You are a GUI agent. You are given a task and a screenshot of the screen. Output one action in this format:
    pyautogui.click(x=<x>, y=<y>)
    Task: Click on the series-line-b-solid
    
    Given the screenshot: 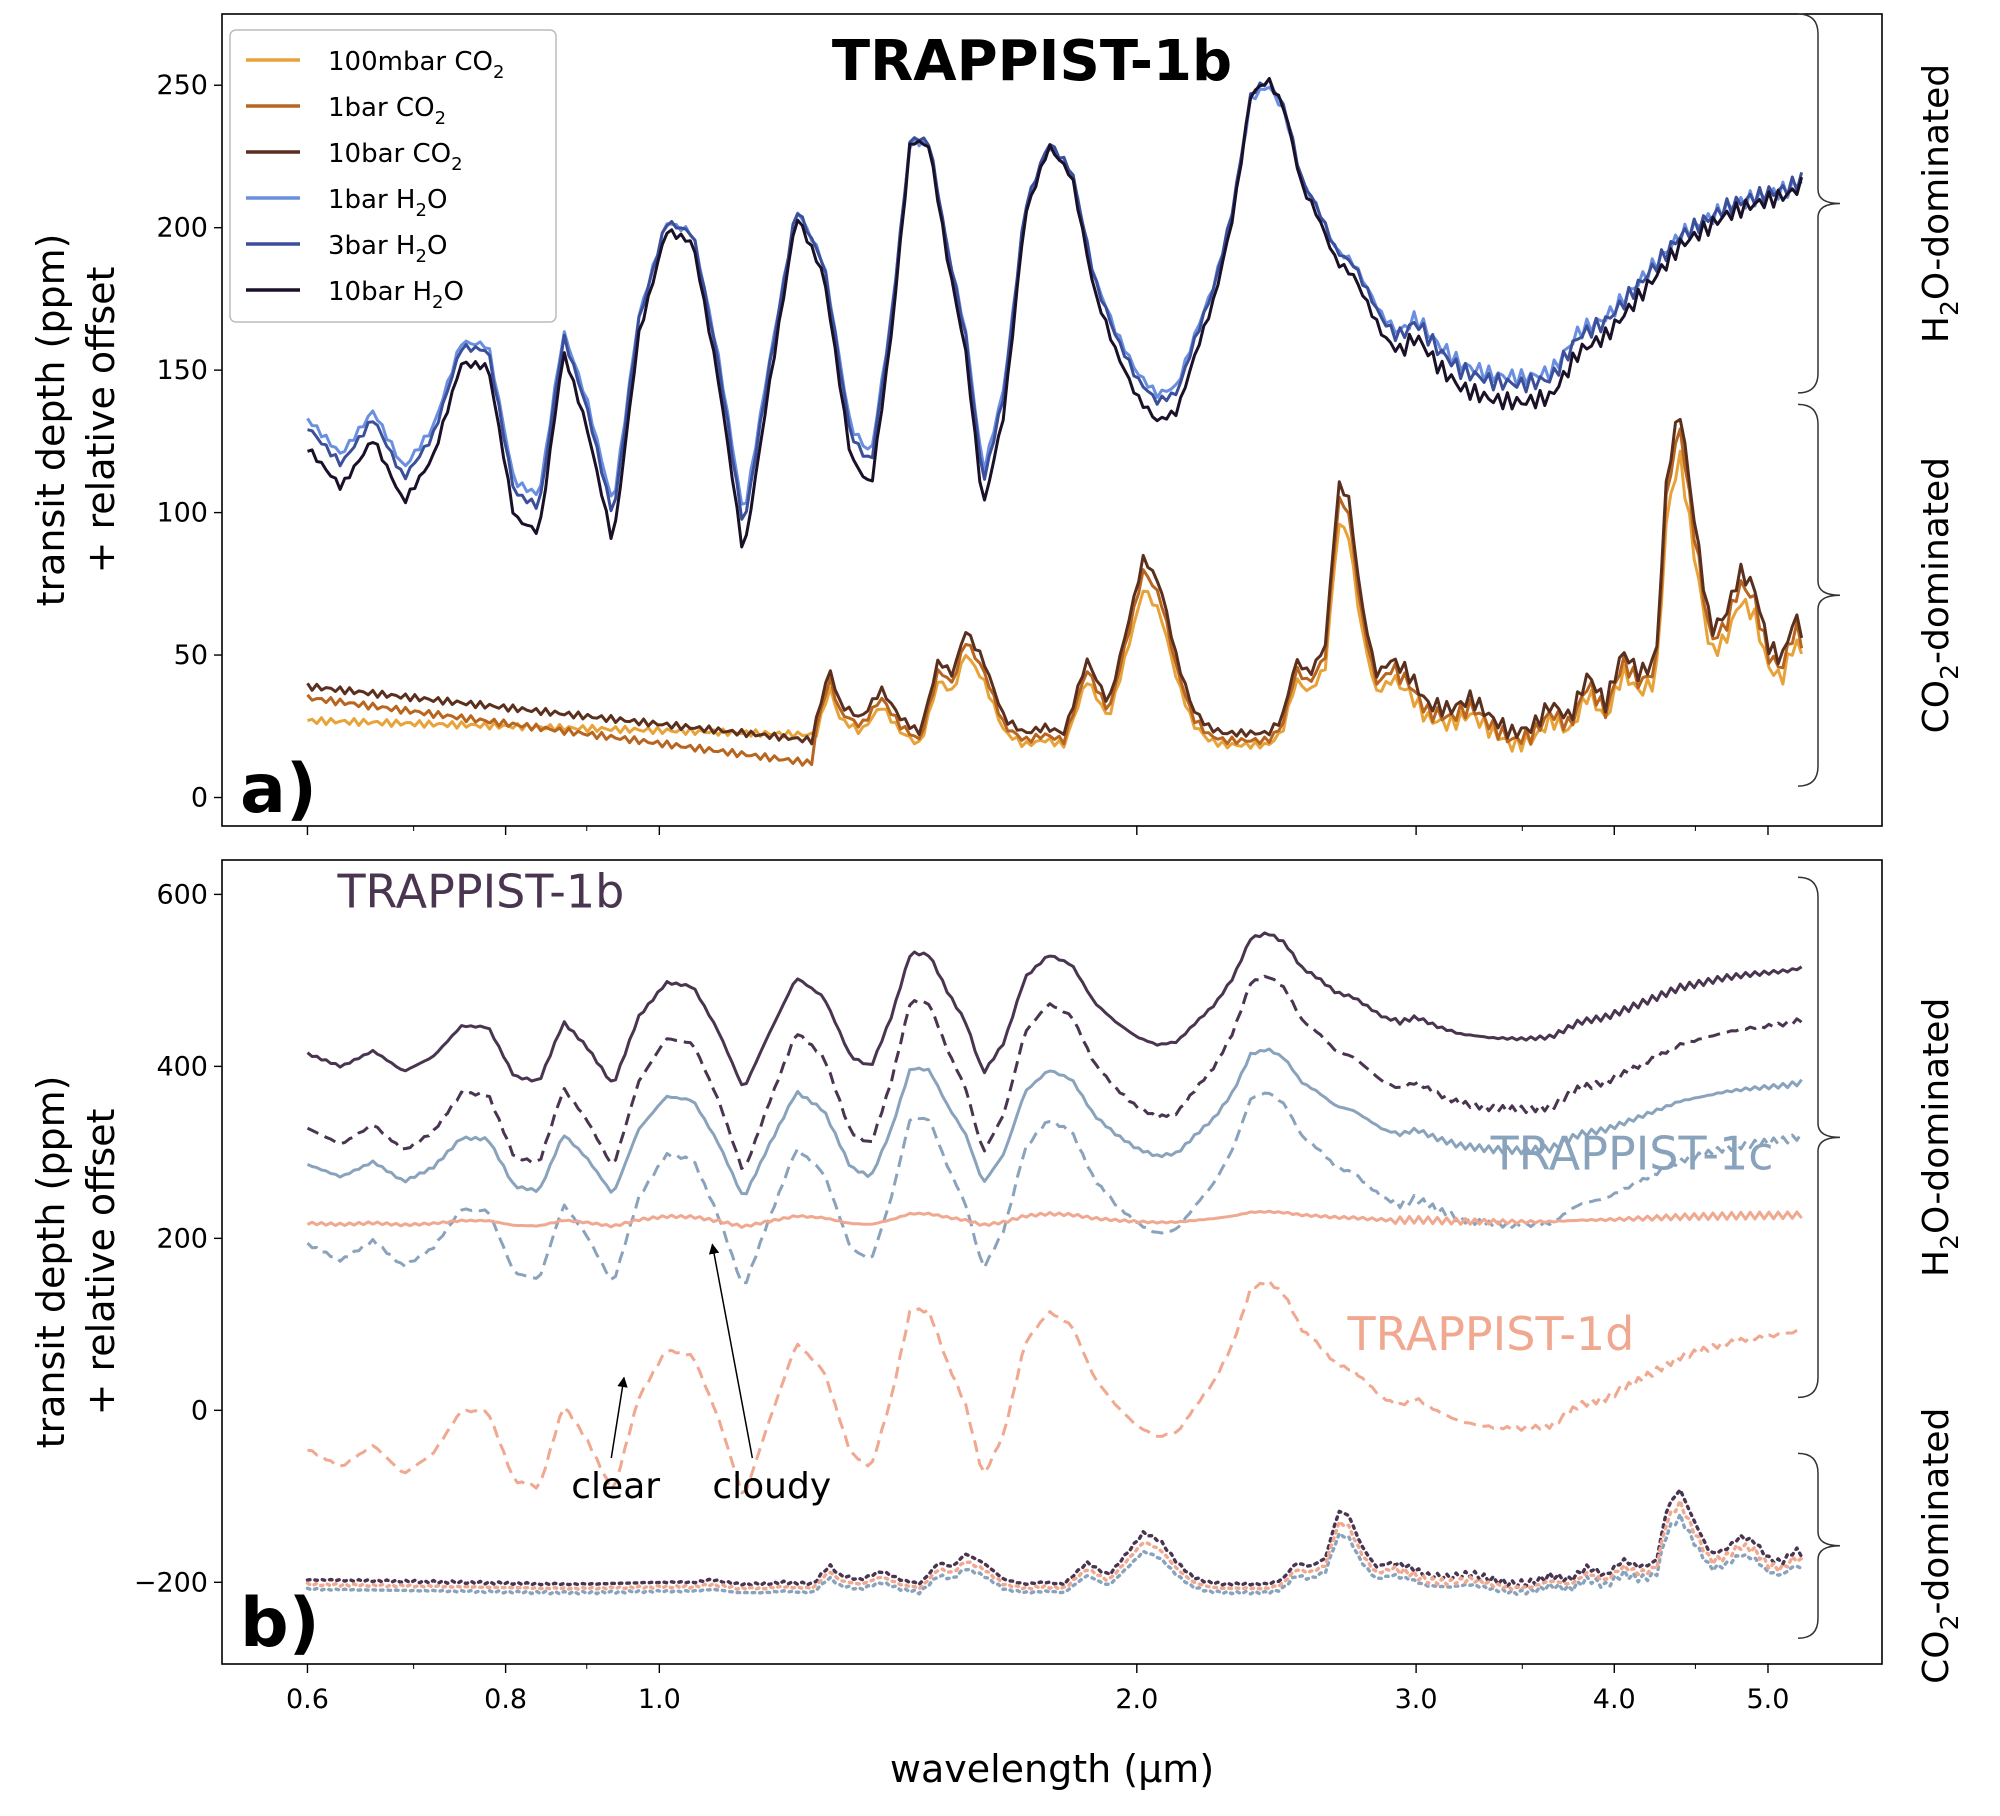 What is the action you would take?
    pyautogui.click(x=1054, y=1009)
    